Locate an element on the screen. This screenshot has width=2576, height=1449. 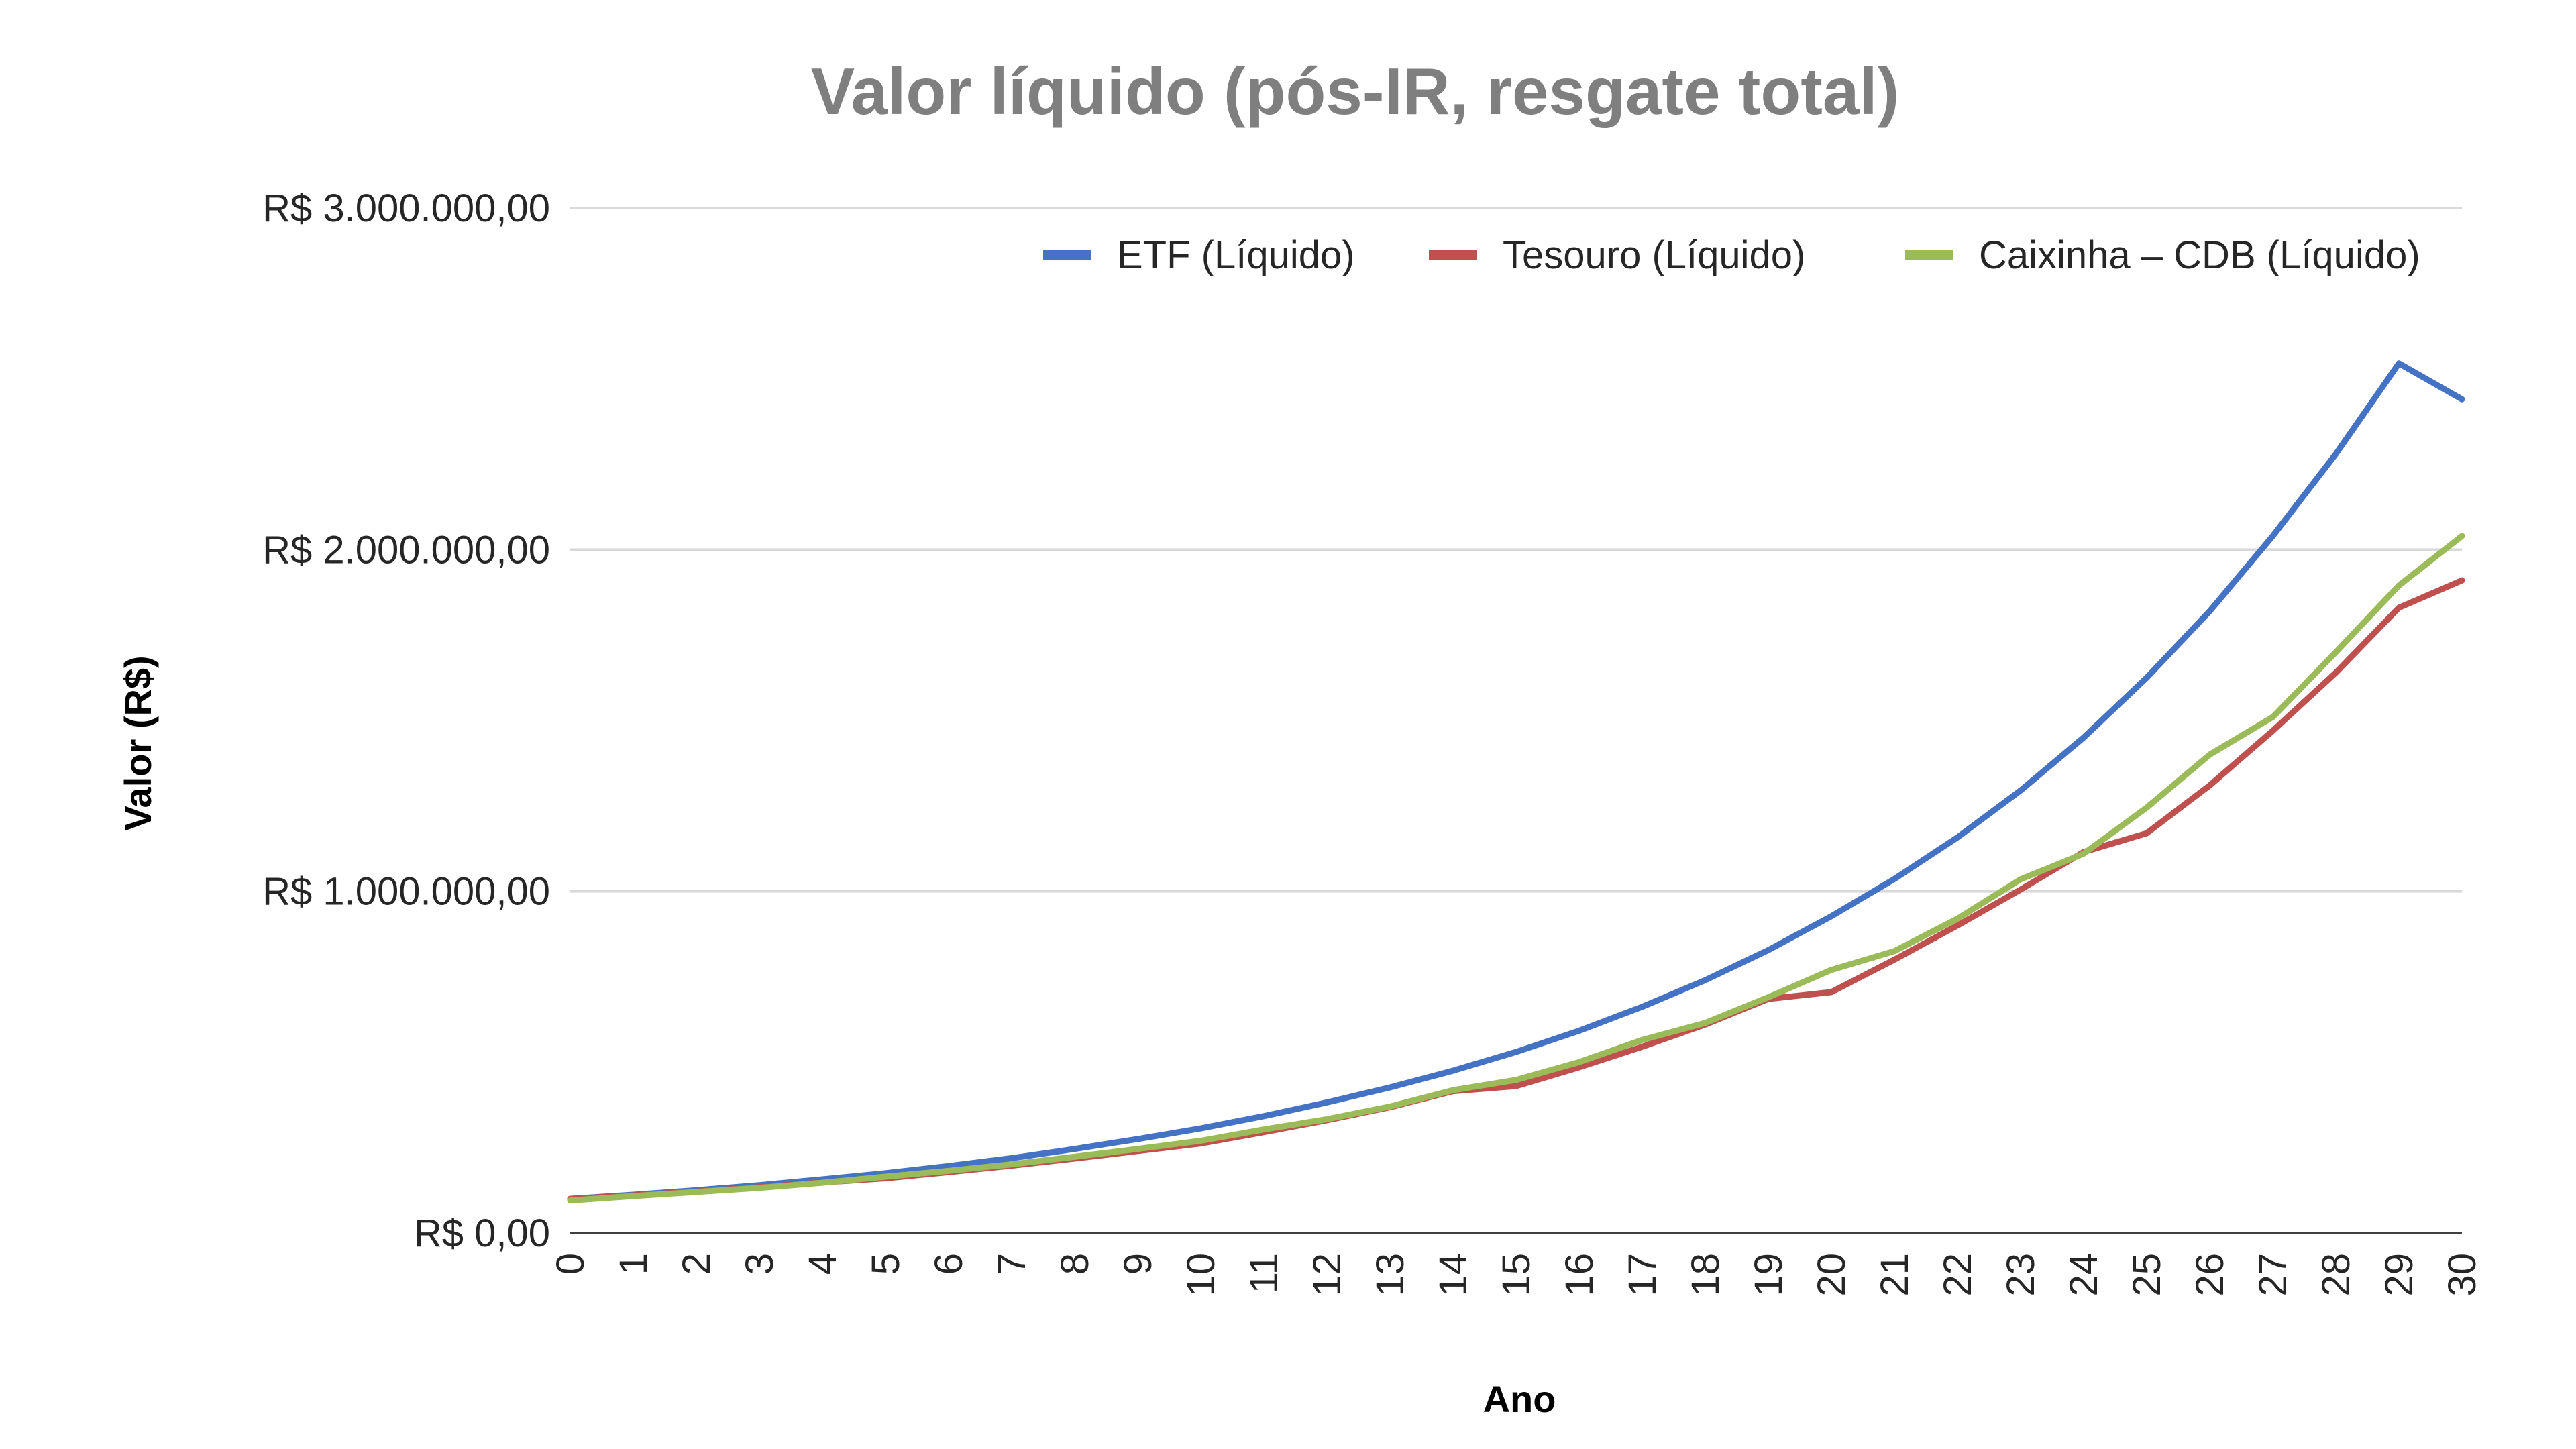
x-tick-label-4: 4 is located at coordinates (823, 1264).